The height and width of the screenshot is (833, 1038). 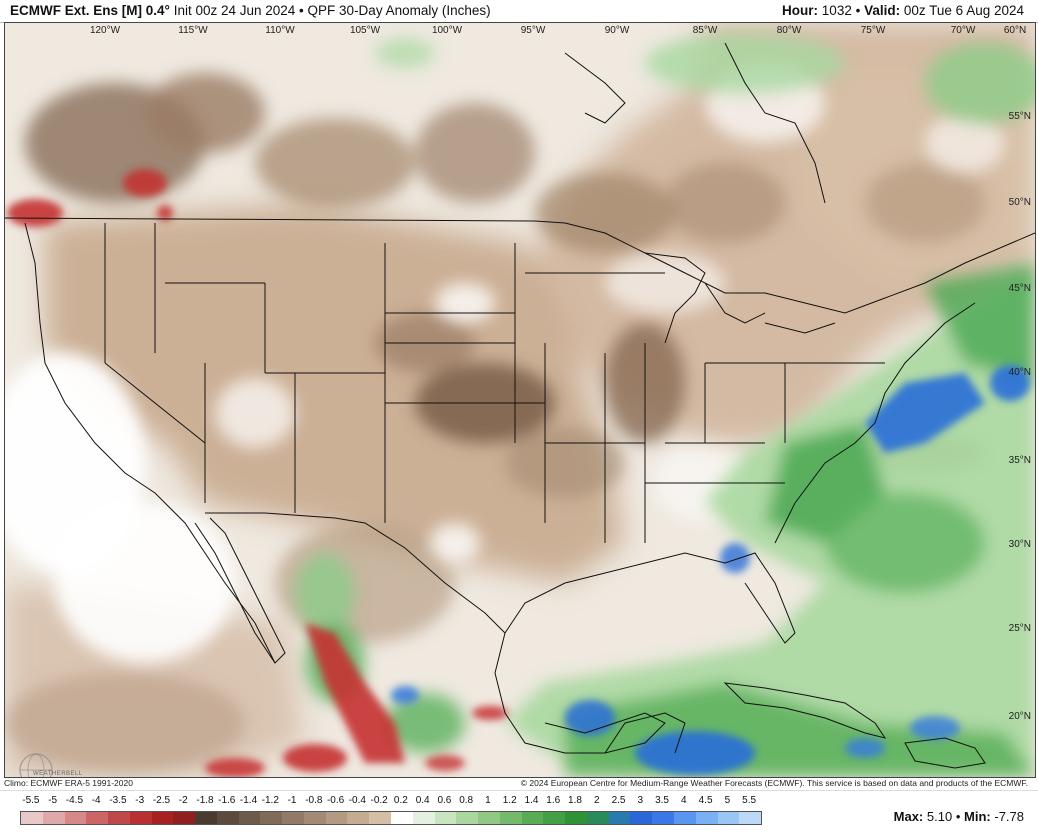 What do you see at coordinates (234, 10) in the screenshot?
I see `init-time: Init 00z 24 Jun 2024` at bounding box center [234, 10].